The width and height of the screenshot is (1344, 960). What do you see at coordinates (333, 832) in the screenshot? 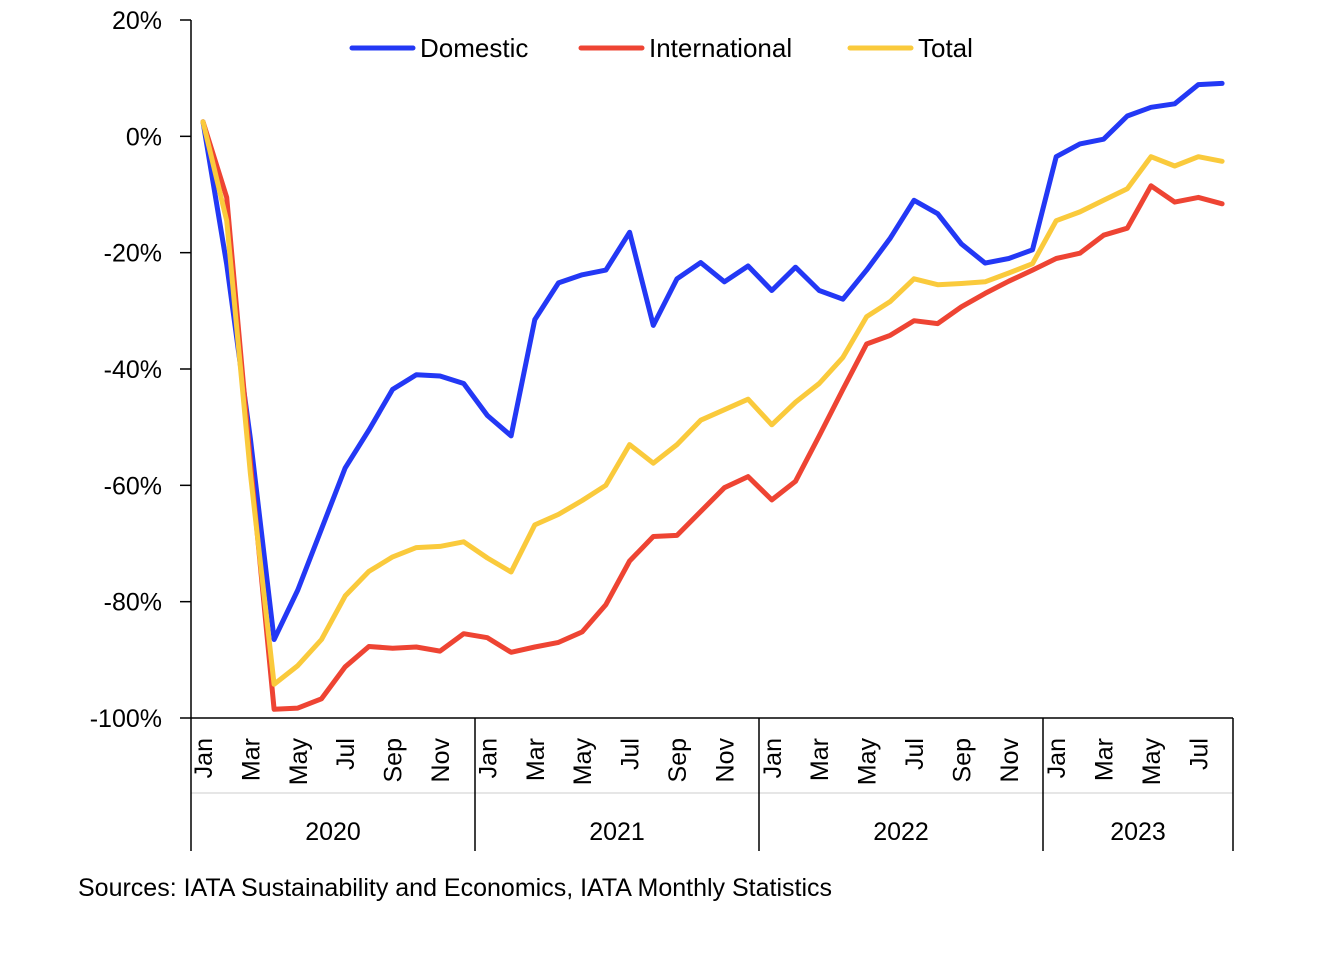
I see `year-label: 2020` at bounding box center [333, 832].